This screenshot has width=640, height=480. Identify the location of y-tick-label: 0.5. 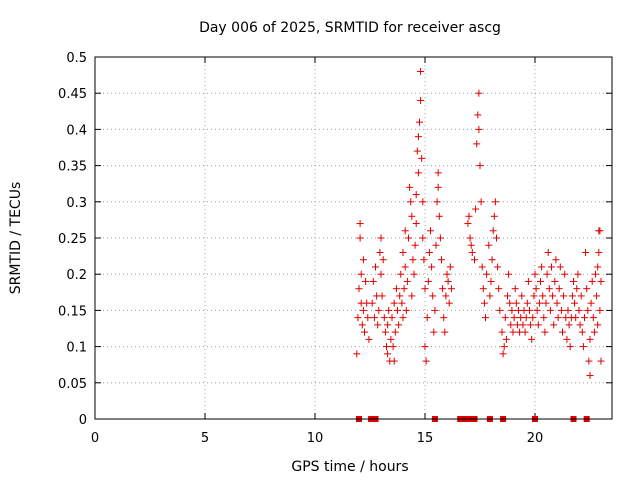
(76, 58).